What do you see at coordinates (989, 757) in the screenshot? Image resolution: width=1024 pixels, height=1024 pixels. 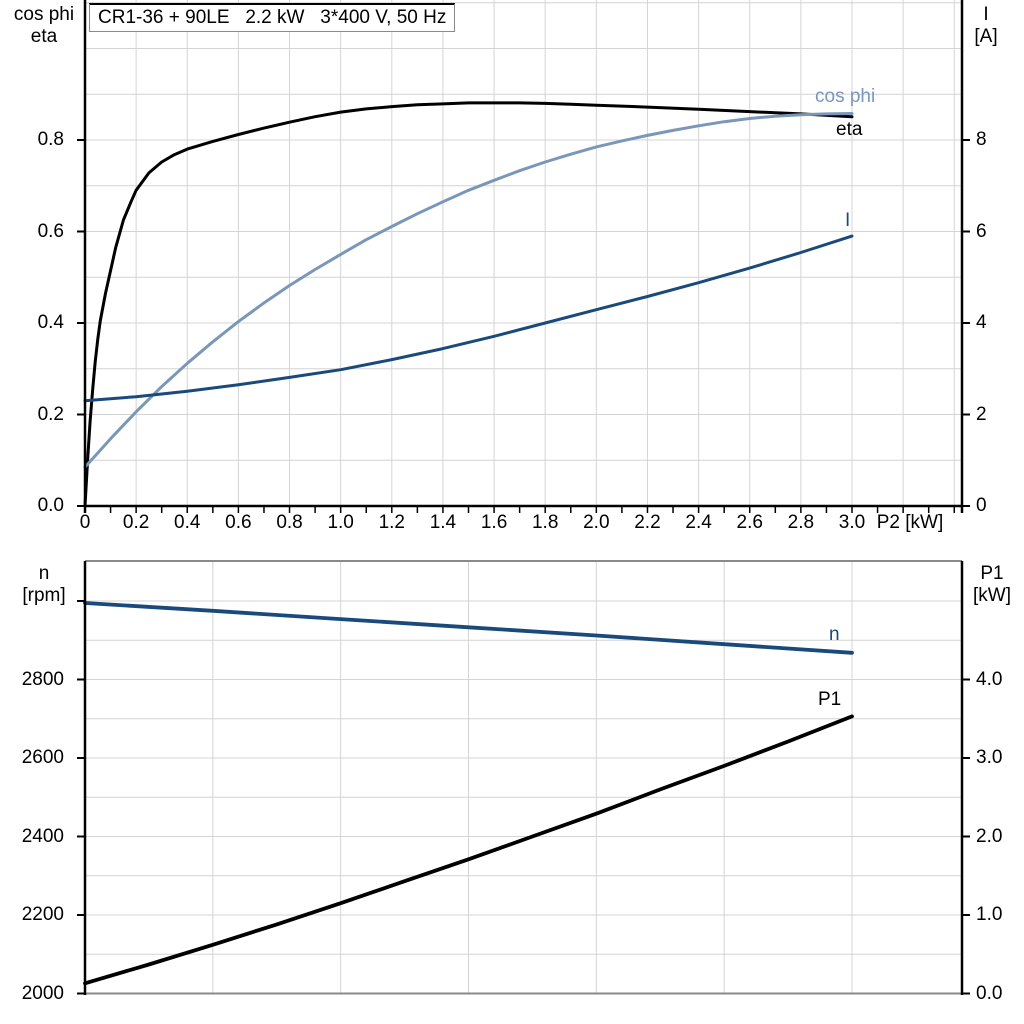 I see `y-tick-label: 3.0` at bounding box center [989, 757].